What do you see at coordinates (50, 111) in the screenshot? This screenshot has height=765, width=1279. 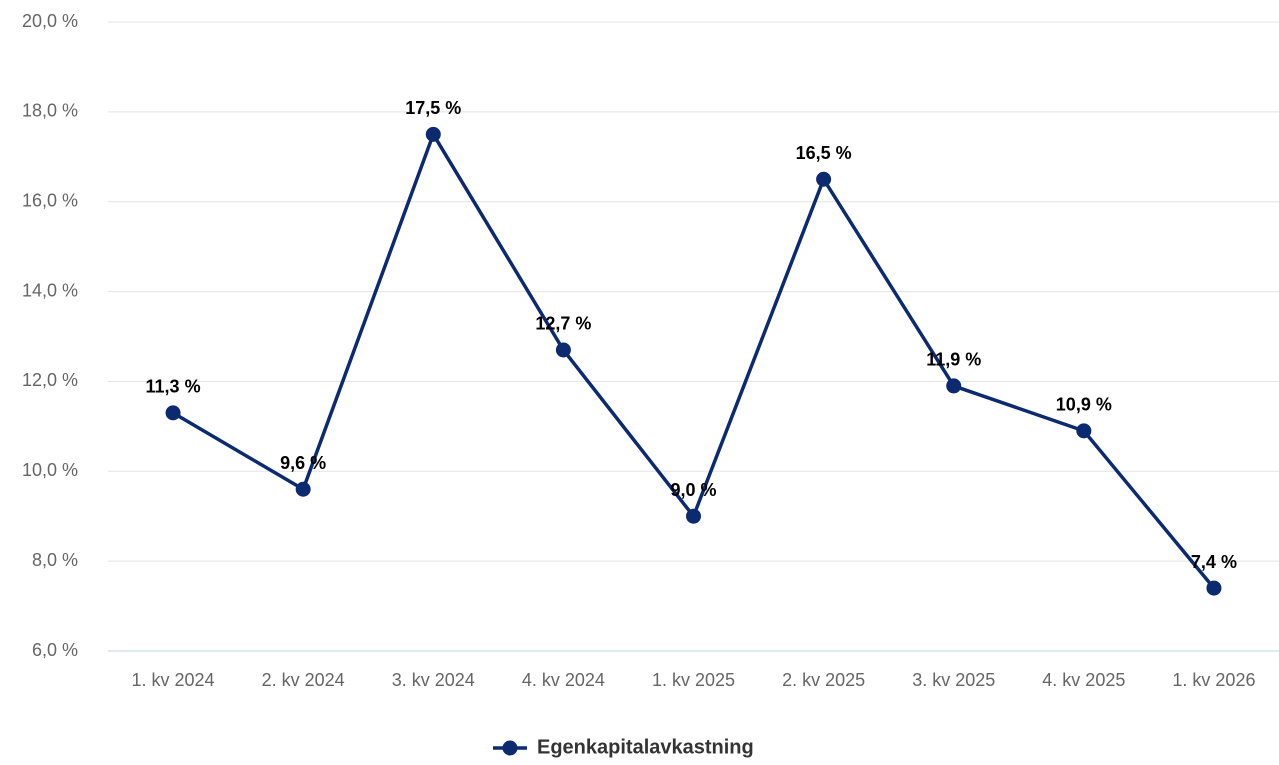 I see `y-tick-label: 18,0 %` at bounding box center [50, 111].